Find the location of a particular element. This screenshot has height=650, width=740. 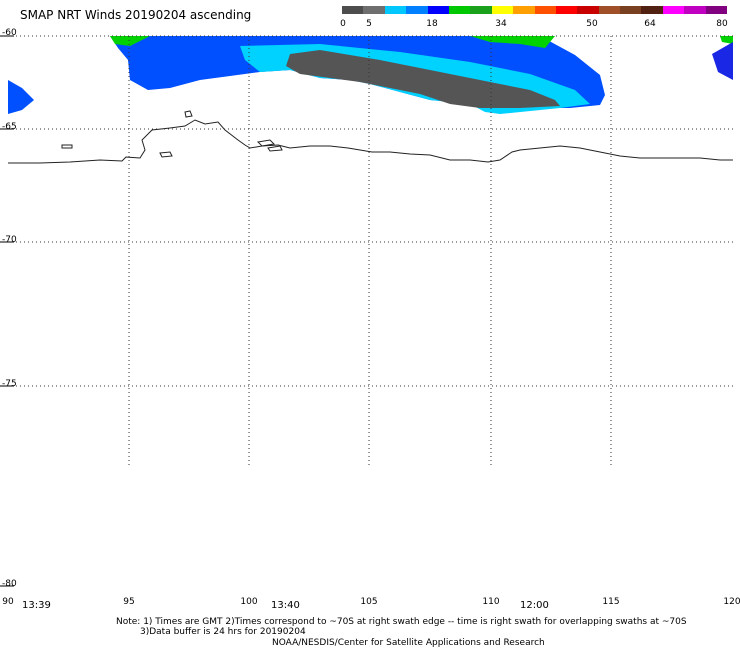

swath-time: 13:39 is located at coordinates (36, 605).